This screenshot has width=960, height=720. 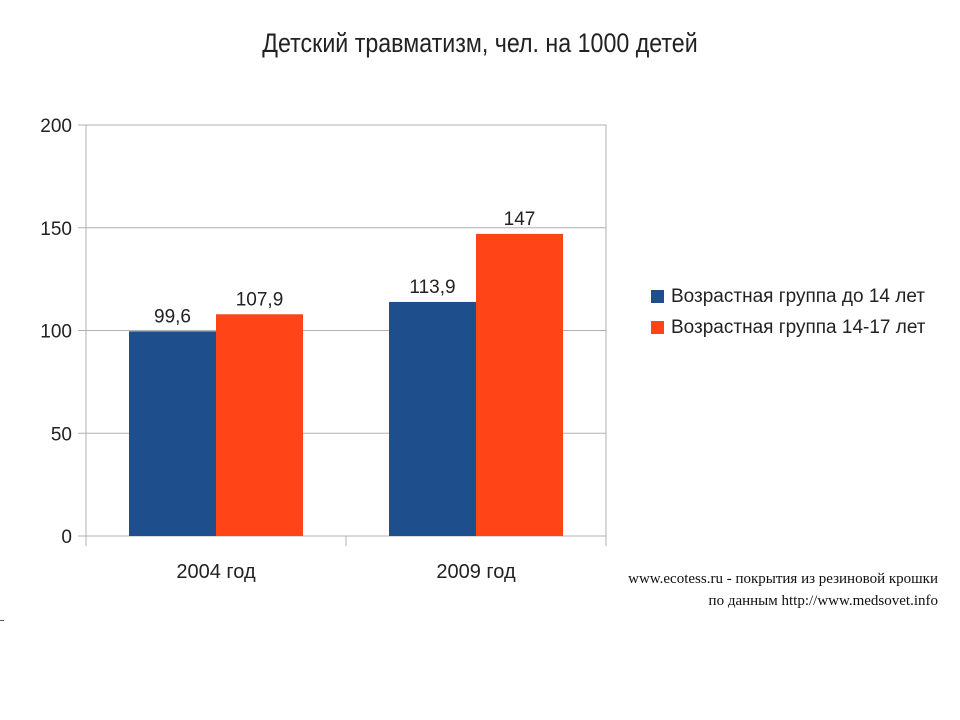 What do you see at coordinates (56, 332) in the screenshot?
I see `y-tick-label-100: 100` at bounding box center [56, 332].